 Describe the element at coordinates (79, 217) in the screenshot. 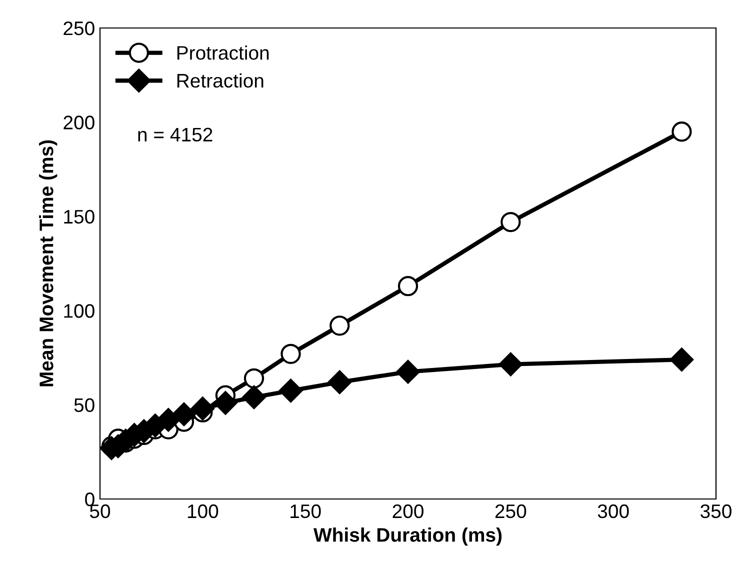

I see `y-tick-label: 150` at that location.